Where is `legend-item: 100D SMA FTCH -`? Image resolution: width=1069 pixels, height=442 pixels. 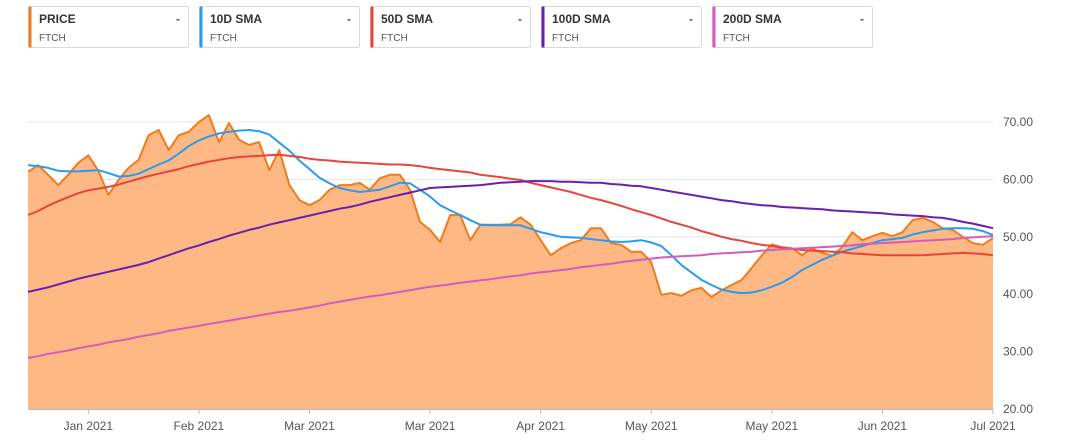 legend-item: 100D SMA FTCH - is located at coordinates (621, 27).